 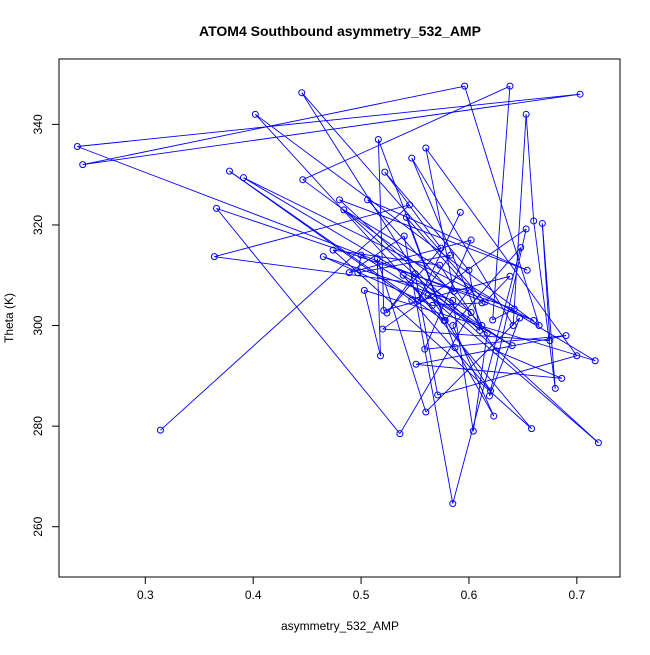 What do you see at coordinates (361, 595) in the screenshot?
I see `x-tick-label: 0.5` at bounding box center [361, 595].